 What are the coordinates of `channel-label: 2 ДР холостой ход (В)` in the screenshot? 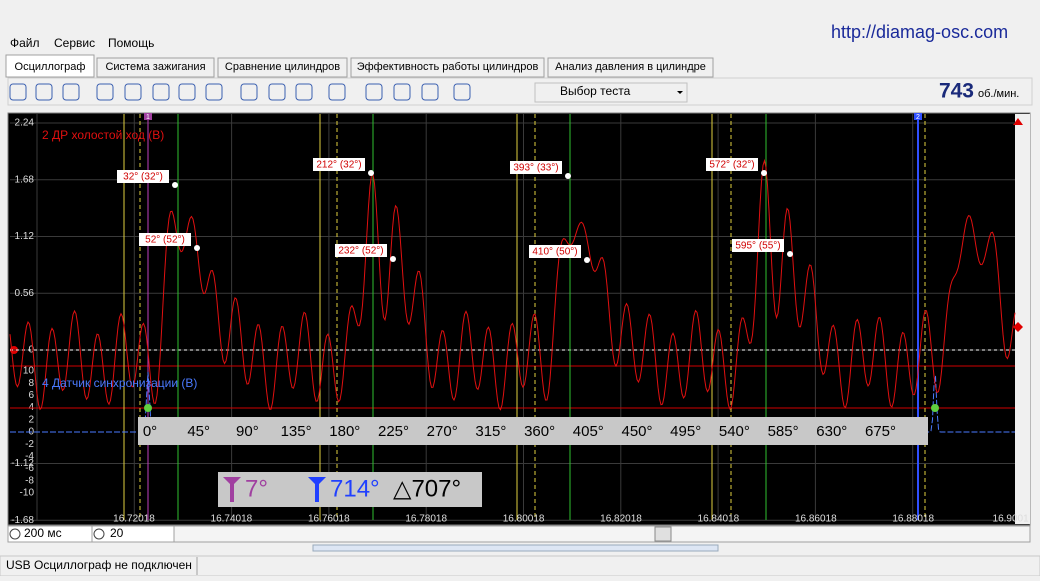 It's located at (103, 135).